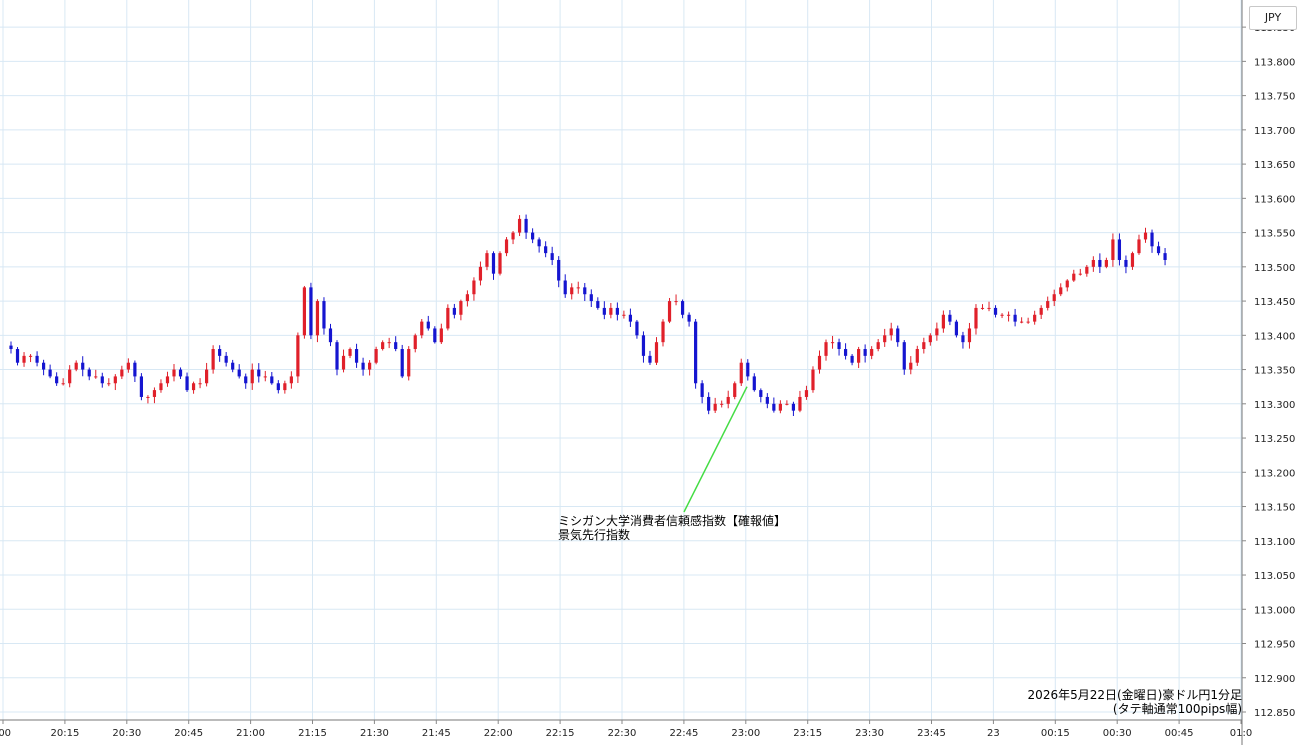 The height and width of the screenshot is (749, 1300). Describe the element at coordinates (1117, 733) in the screenshot. I see `x-tick-label: 00:30` at that location.